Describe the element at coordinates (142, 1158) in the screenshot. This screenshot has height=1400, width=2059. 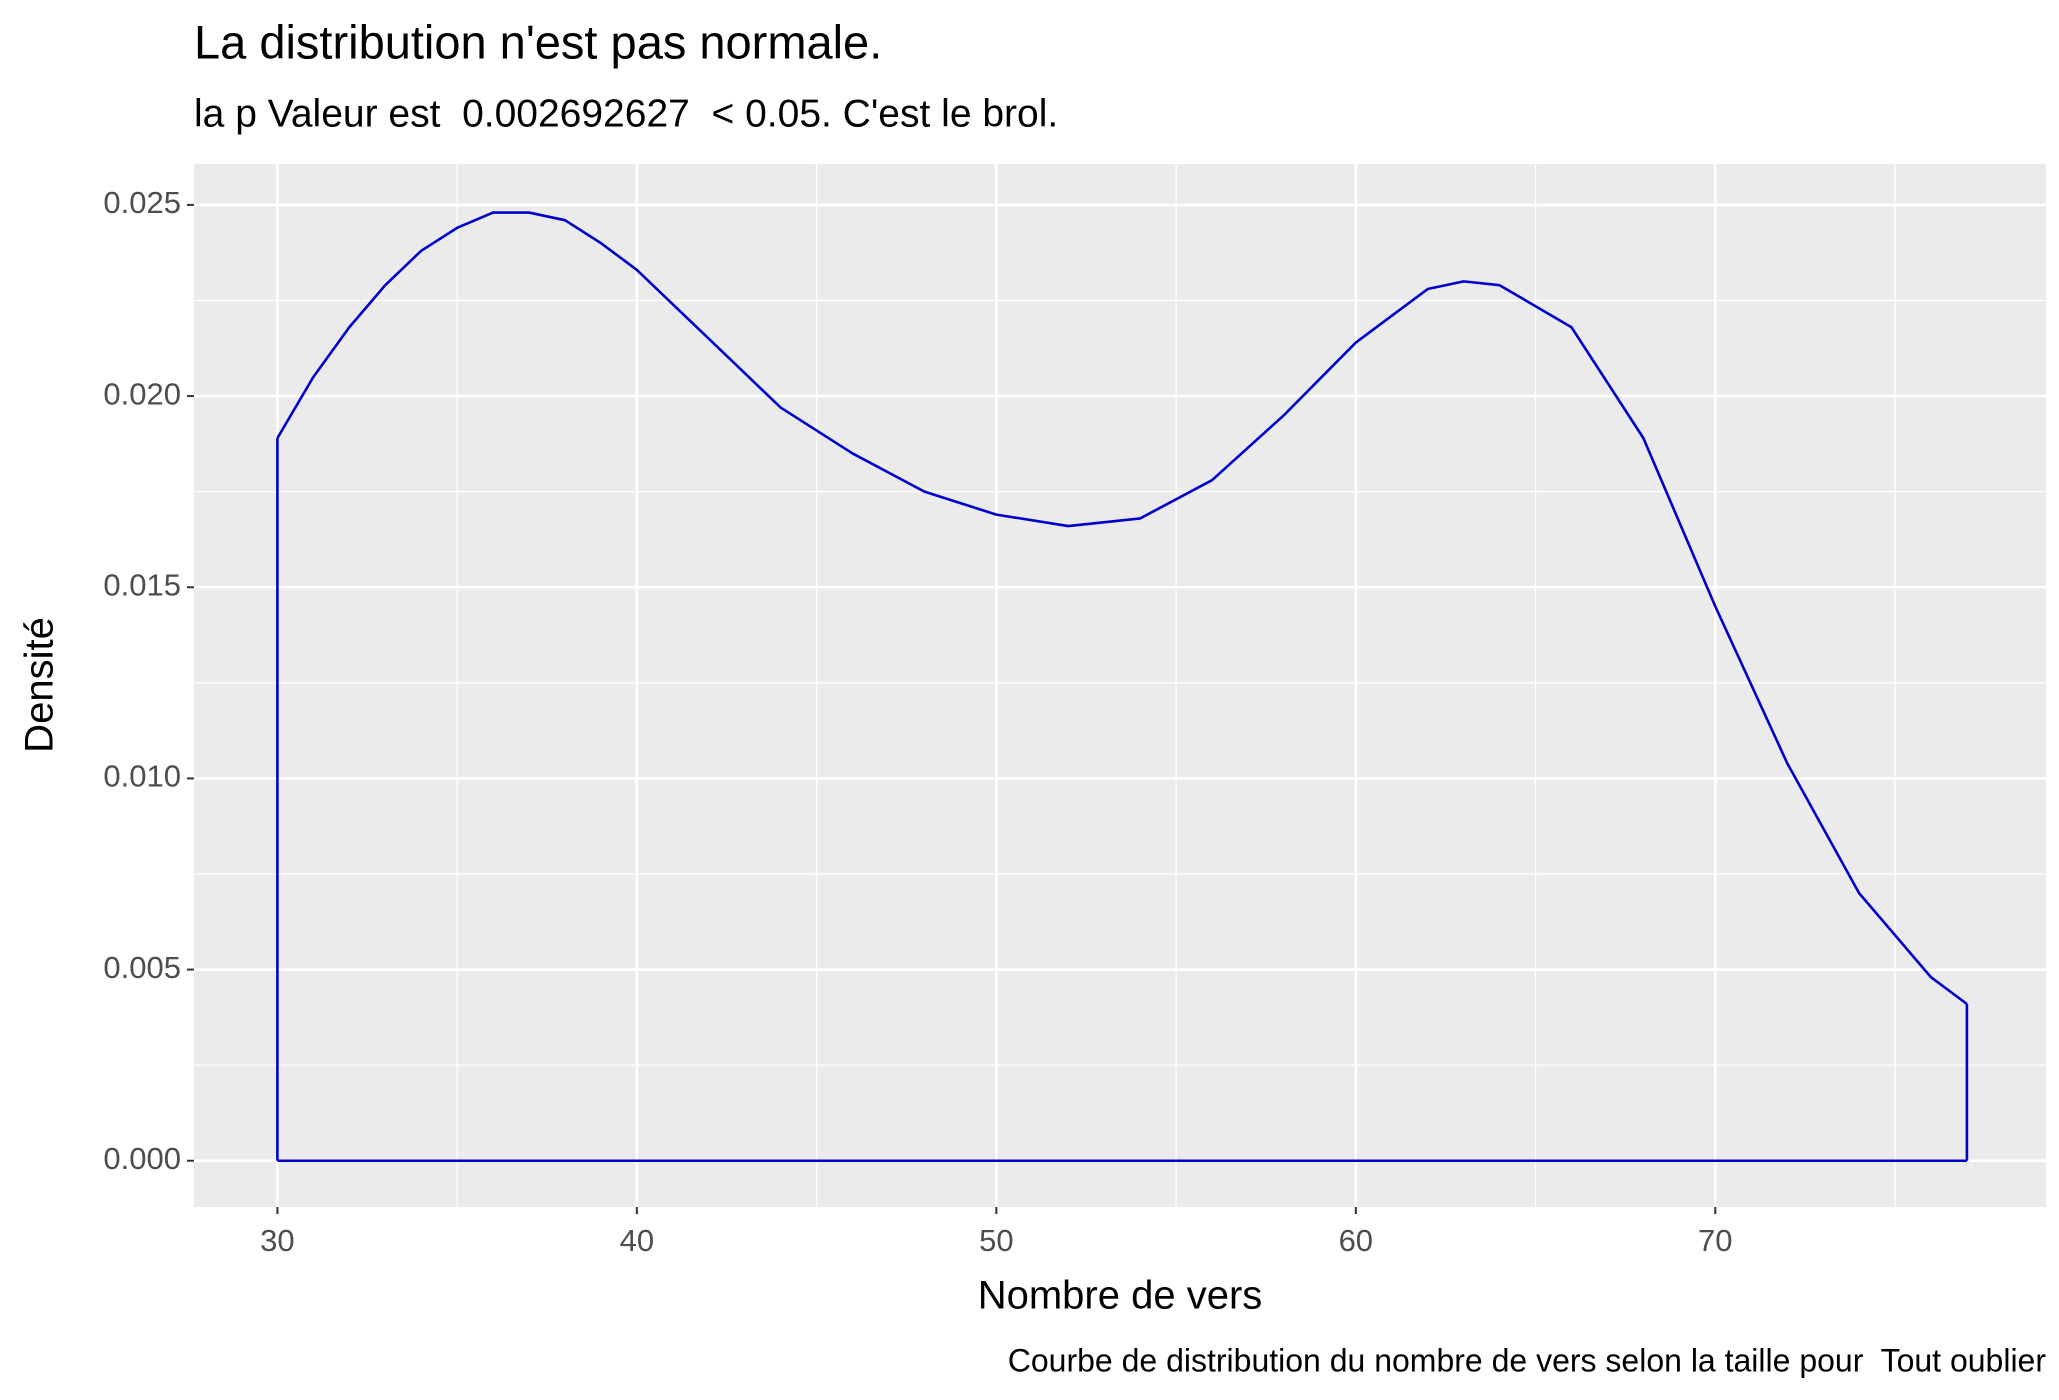
I see `y-tick-label: 0.000` at that location.